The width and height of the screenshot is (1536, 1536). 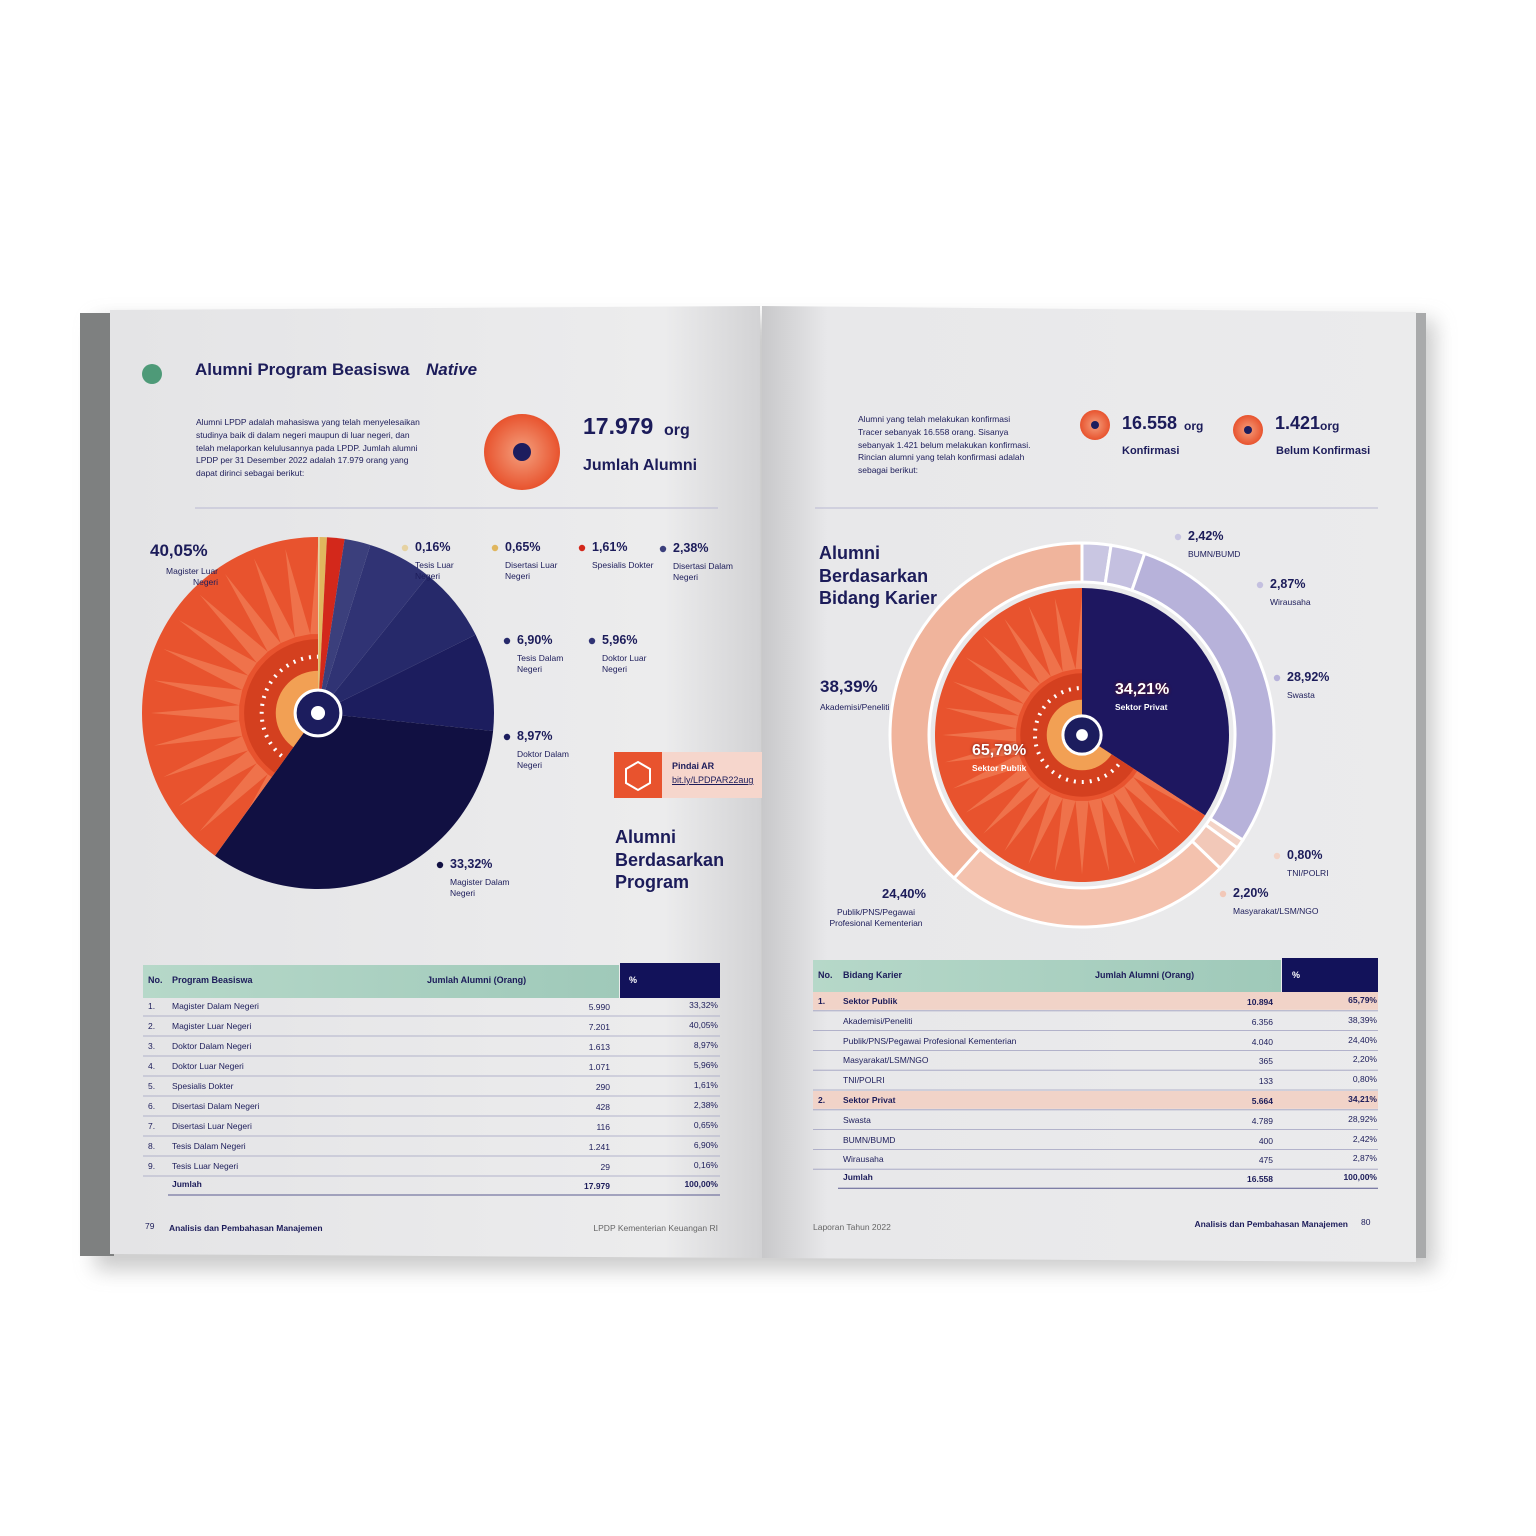 I want to click on slice-value-label: 2,42%, so click(x=1206, y=536).